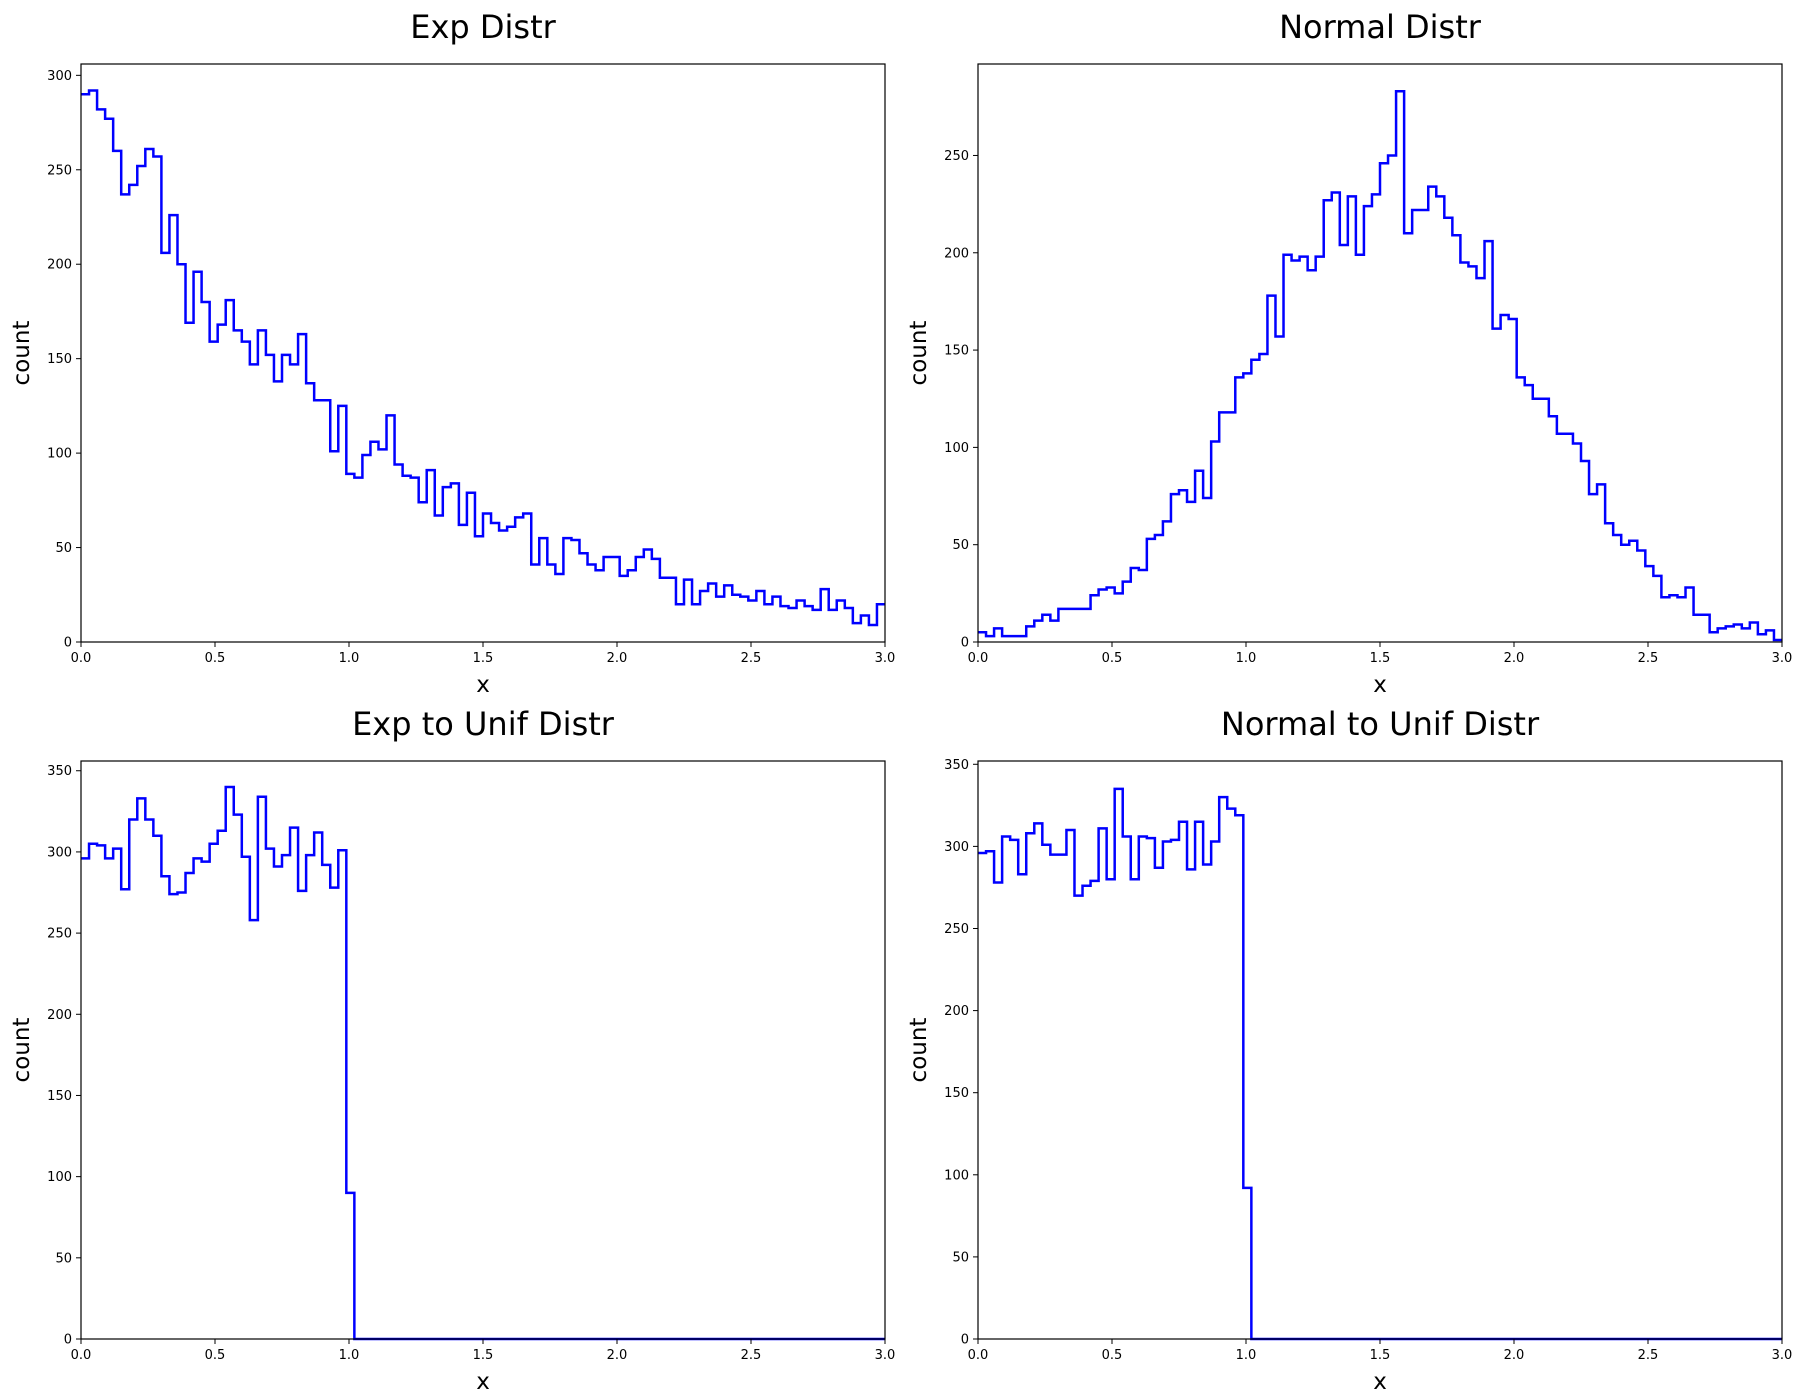 This screenshot has width=1800, height=1400. I want to click on chart-title: Exp Distr, so click(483, 27).